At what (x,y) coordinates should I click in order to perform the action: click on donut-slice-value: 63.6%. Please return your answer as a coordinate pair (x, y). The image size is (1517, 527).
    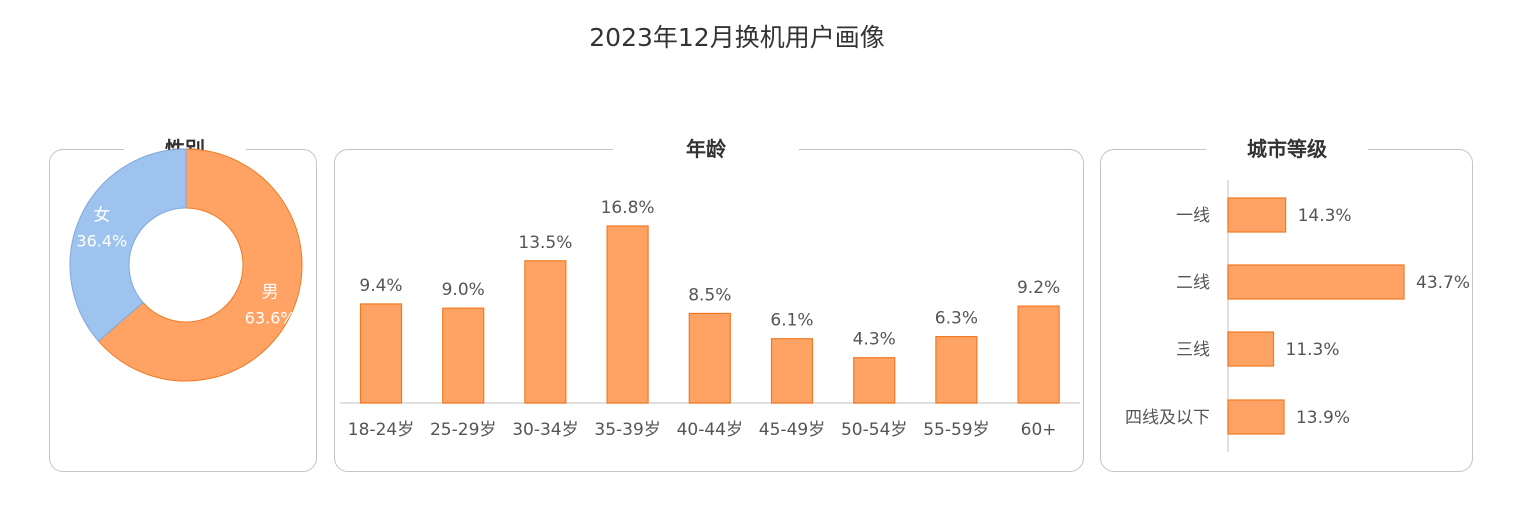
    Looking at the image, I should click on (270, 317).